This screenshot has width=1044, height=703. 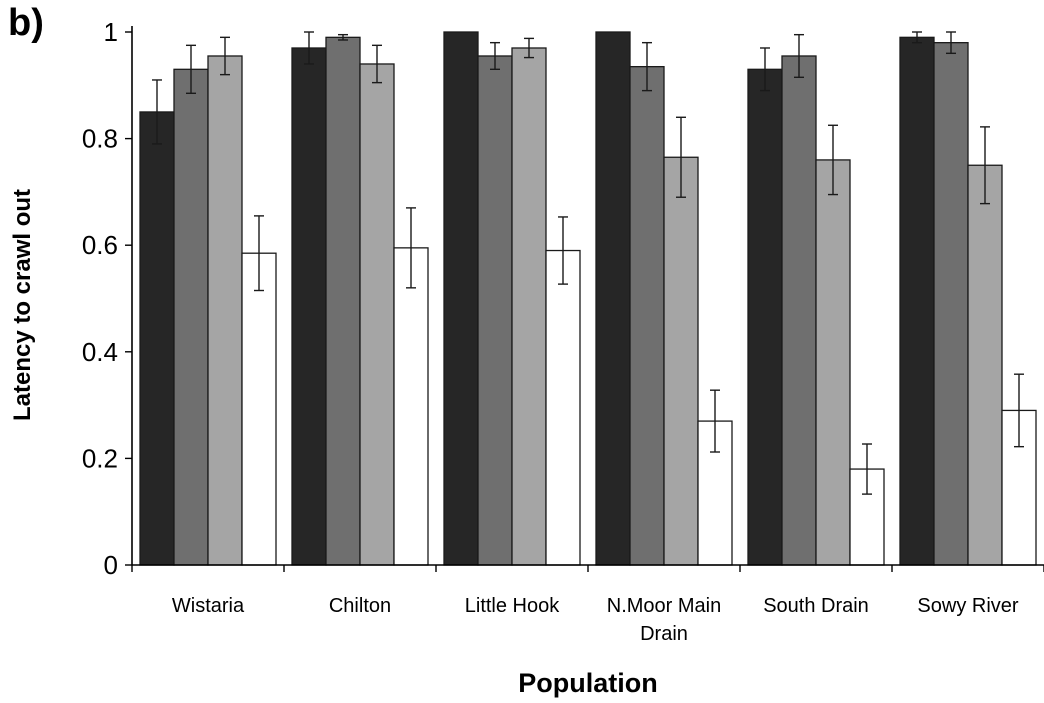 What do you see at coordinates (765, 317) in the screenshot?
I see `bar-s1-c5` at bounding box center [765, 317].